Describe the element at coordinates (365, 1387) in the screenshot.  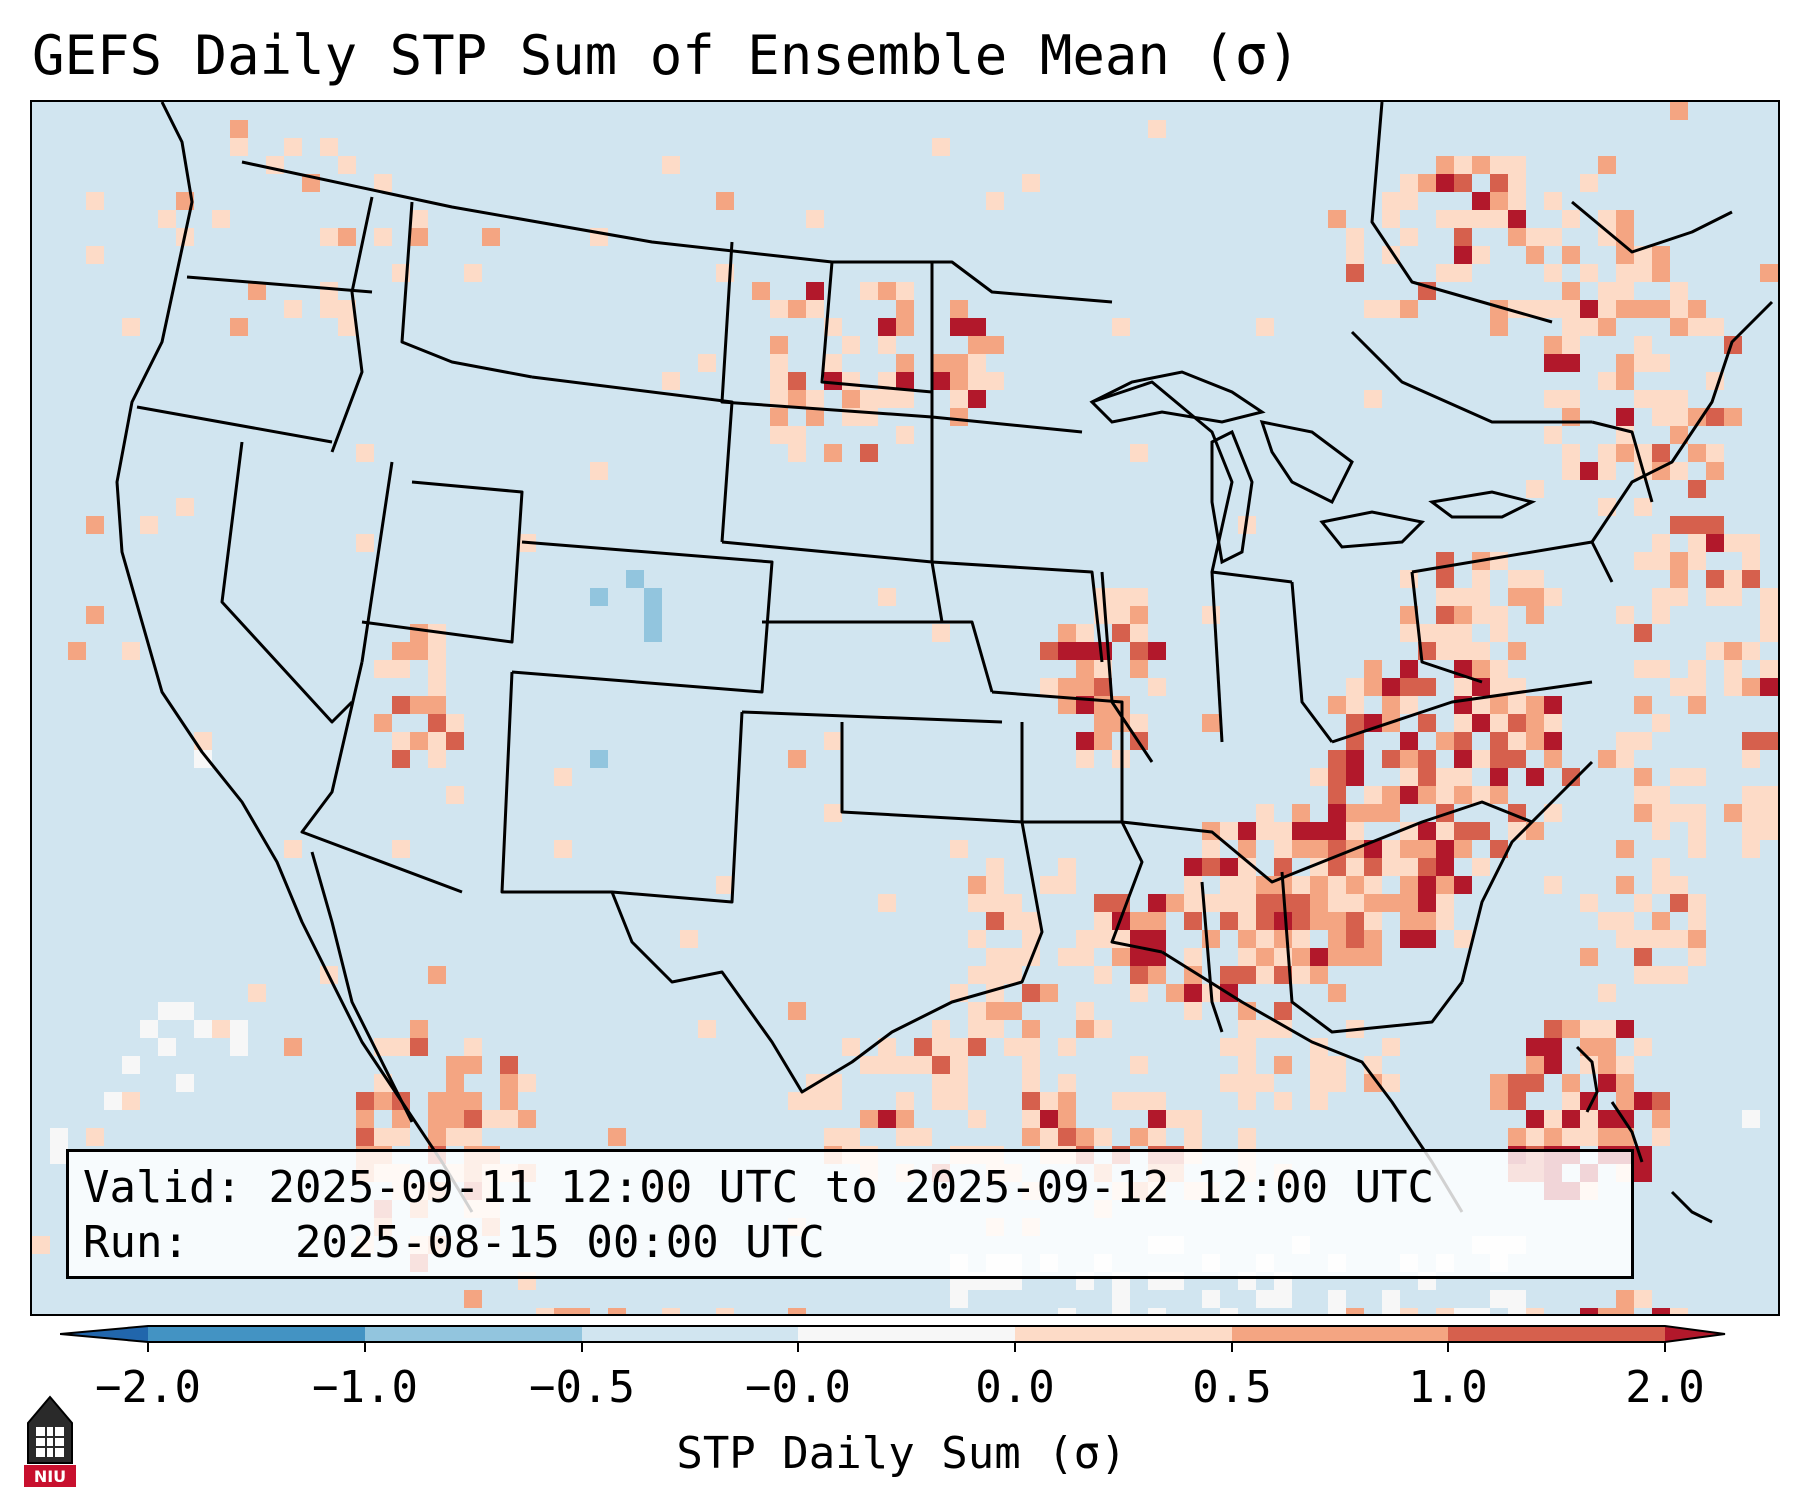
I see `colorbar-tick-label: −1.0` at that location.